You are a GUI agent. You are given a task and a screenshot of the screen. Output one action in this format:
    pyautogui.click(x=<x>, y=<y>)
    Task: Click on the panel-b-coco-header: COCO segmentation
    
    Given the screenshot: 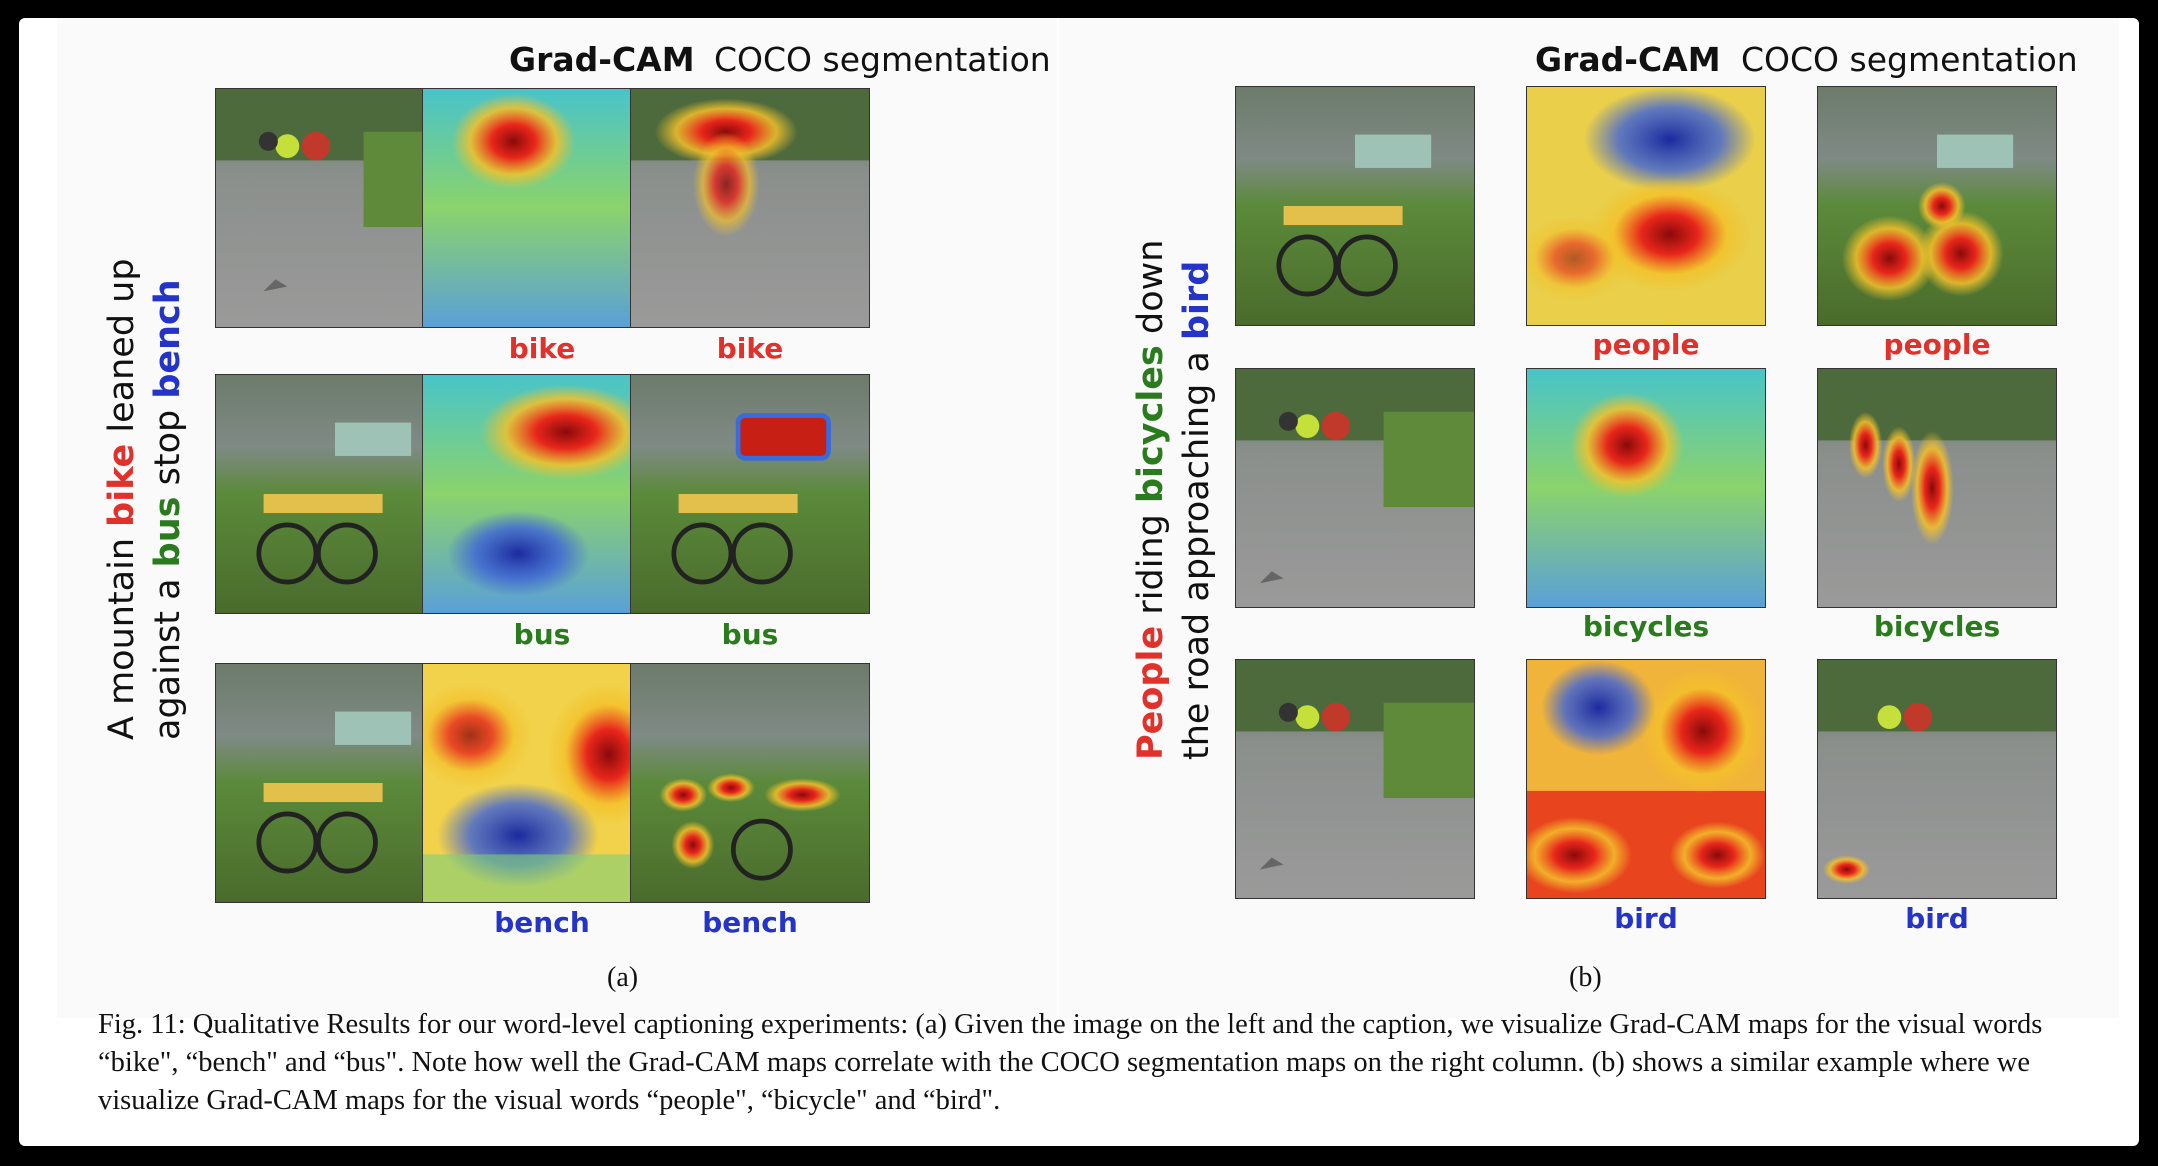 What is the action you would take?
    pyautogui.click(x=1909, y=59)
    